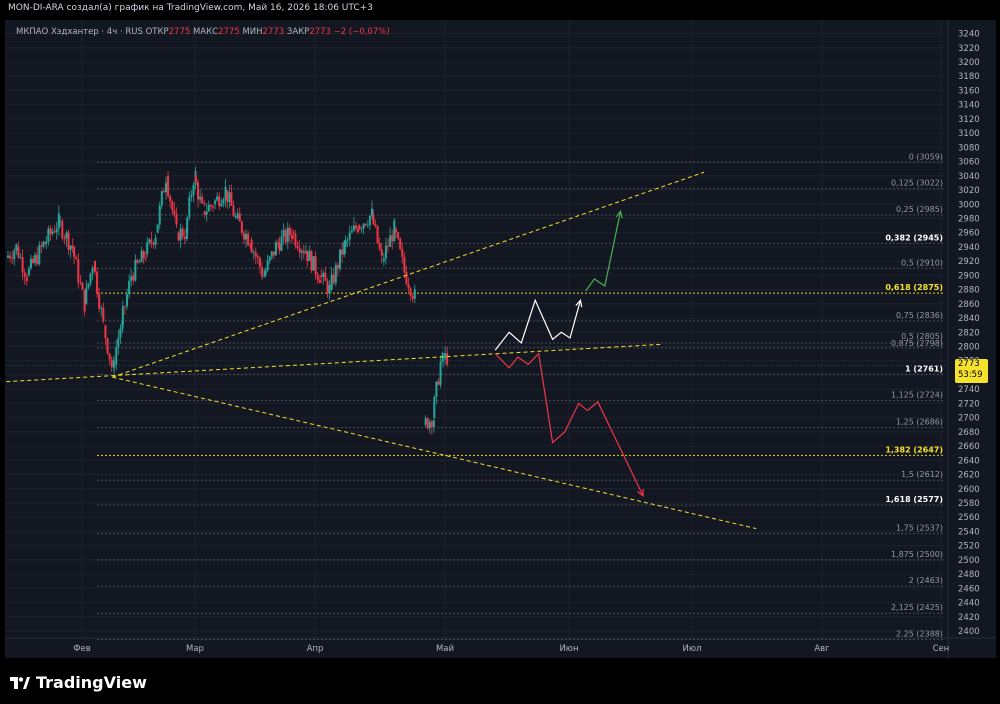 The width and height of the screenshot is (1000, 704). I want to click on price-tick-label: 2960, so click(969, 234).